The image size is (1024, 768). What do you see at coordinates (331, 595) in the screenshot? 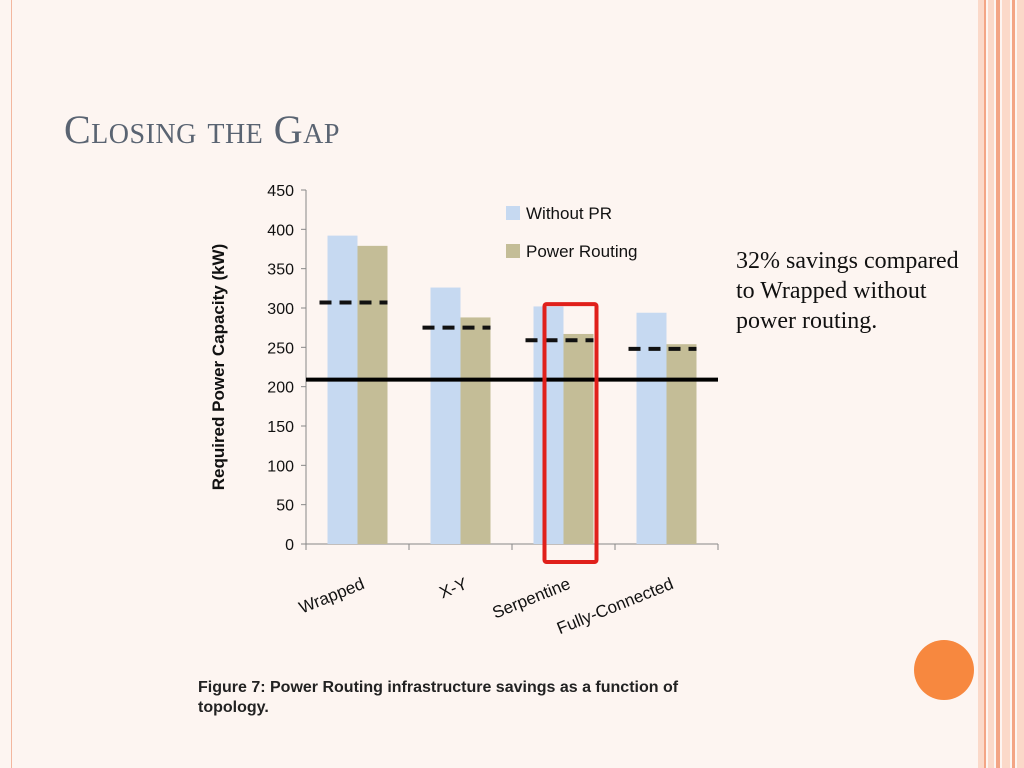
I see `x-category-label: Wrapped` at bounding box center [331, 595].